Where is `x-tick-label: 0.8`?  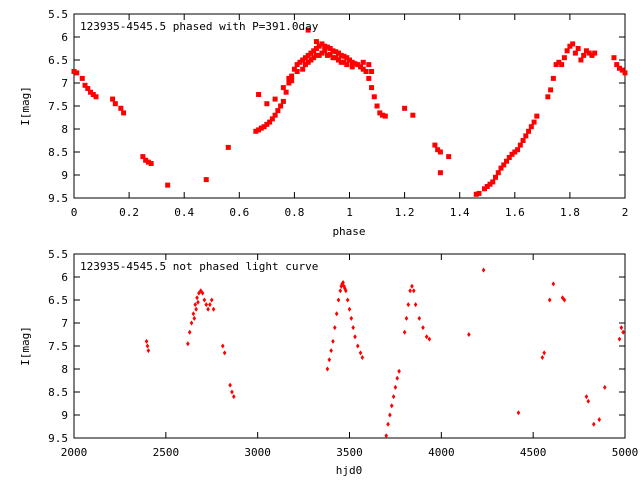
x-tick-label: 0.8 is located at coordinates (294, 212).